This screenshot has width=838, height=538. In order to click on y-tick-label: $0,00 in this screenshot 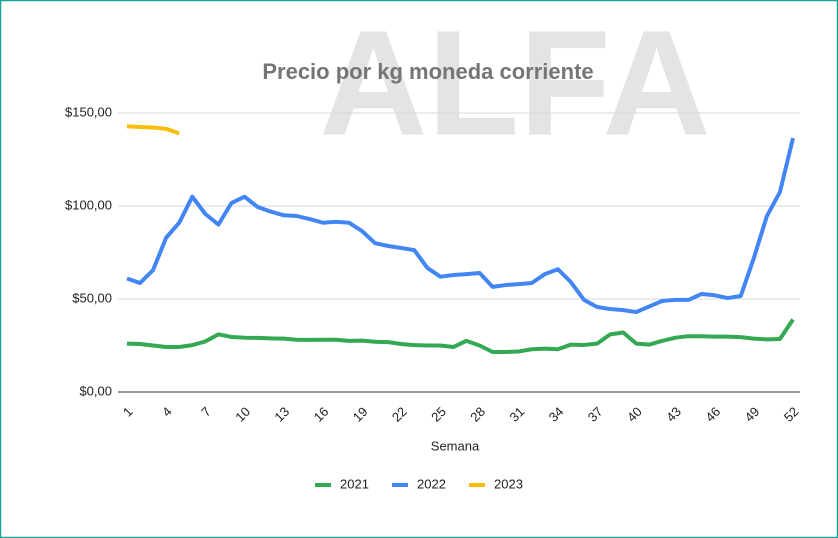, I will do `click(95, 390)`.